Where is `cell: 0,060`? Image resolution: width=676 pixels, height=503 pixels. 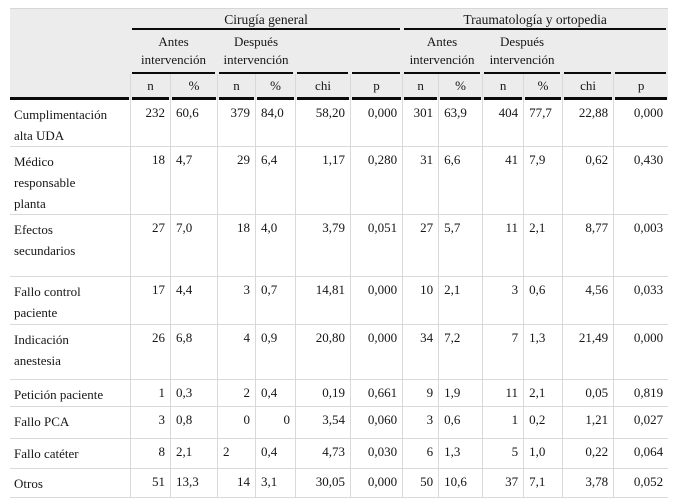 cell: 0,060 is located at coordinates (376, 423).